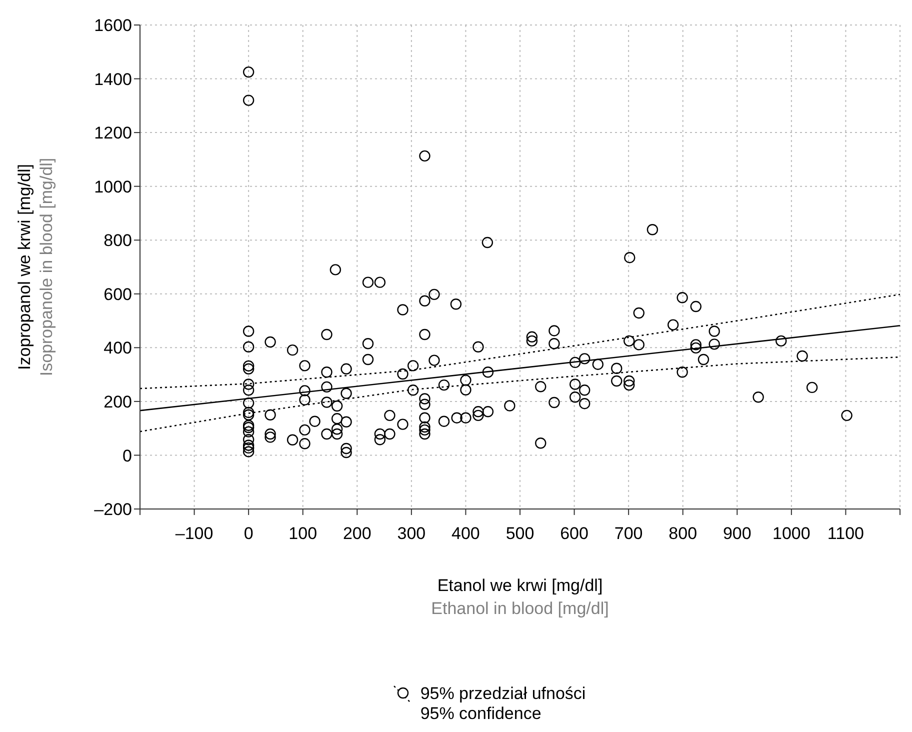  What do you see at coordinates (113, 79) in the screenshot?
I see `y-tick-label: 1400` at bounding box center [113, 79].